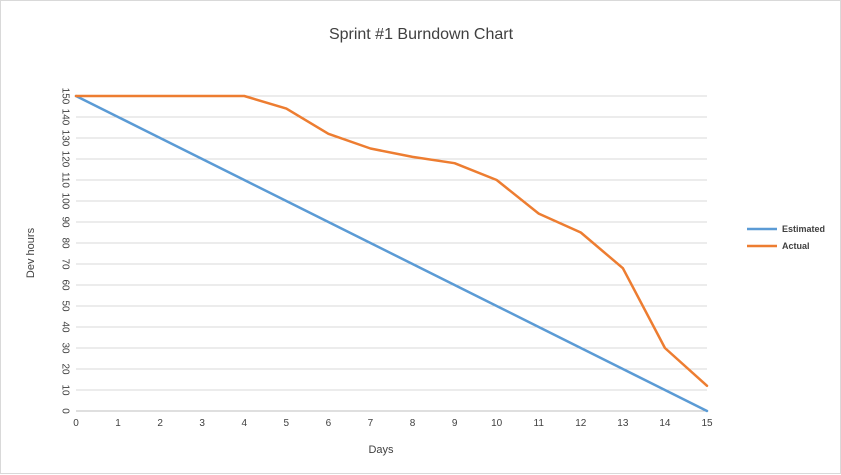 The width and height of the screenshot is (841, 475). I want to click on x-tick-label-6: 6, so click(329, 423).